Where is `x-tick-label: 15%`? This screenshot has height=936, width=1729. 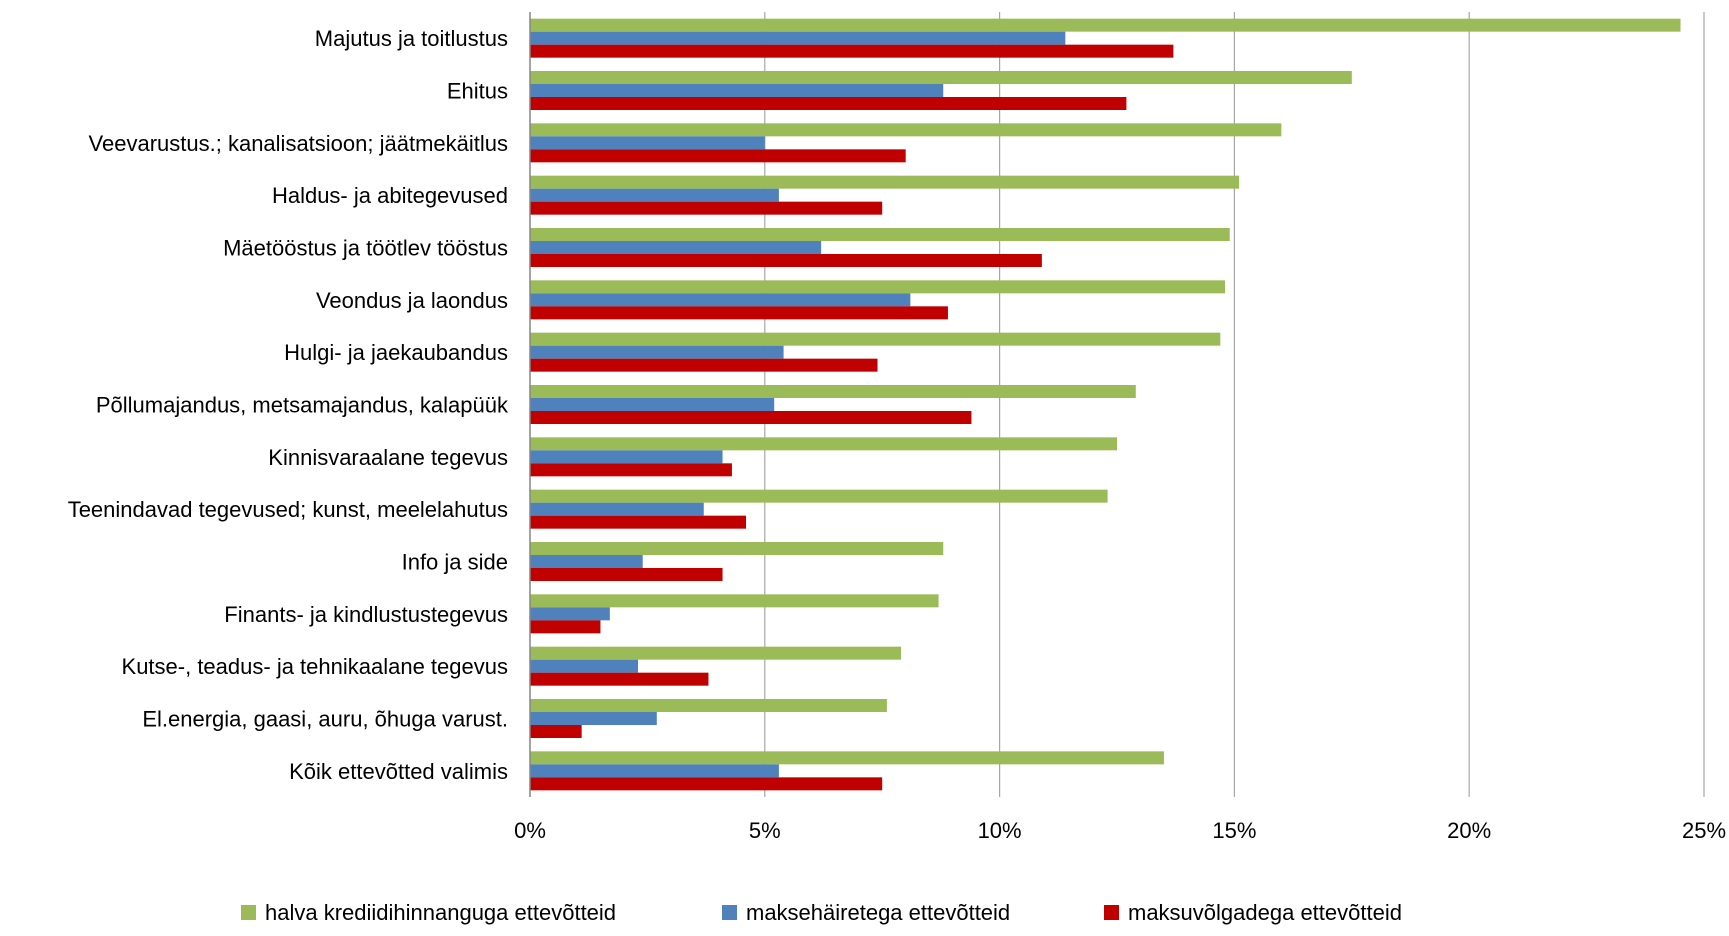 x-tick-label: 15% is located at coordinates (1234, 830).